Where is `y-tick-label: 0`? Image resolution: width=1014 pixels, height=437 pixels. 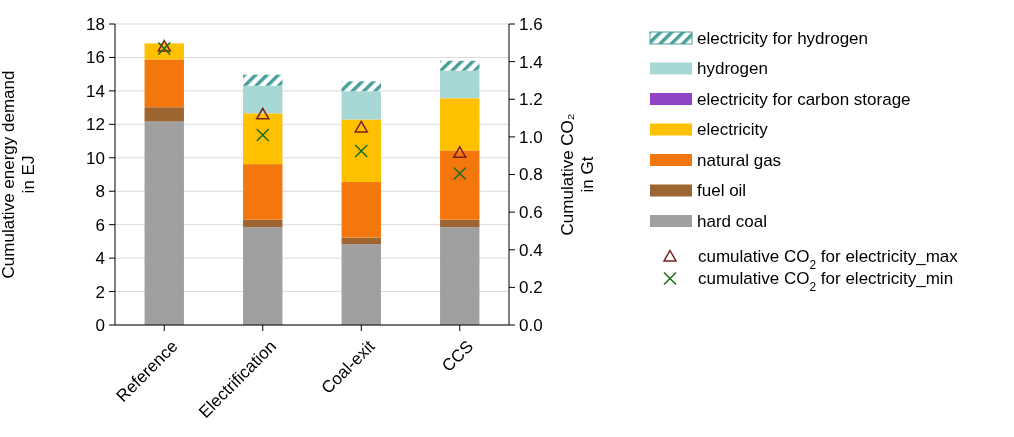
y-tick-label: 0 is located at coordinates (100, 325).